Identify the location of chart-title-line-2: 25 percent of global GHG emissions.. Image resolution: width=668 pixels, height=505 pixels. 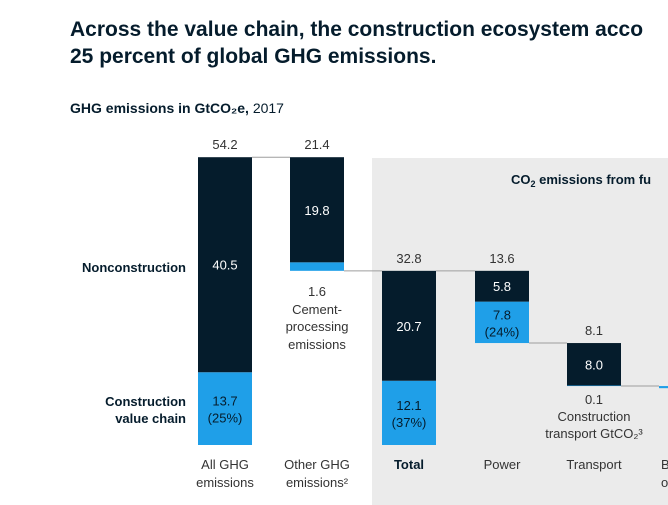
(253, 56).